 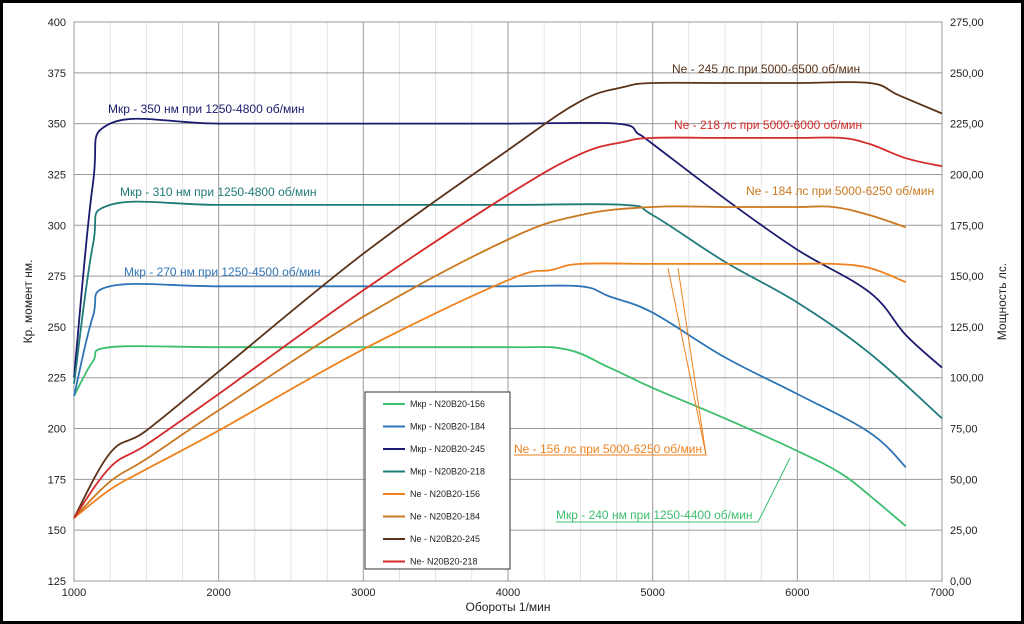 I want to click on annotation-label: Мкр - 240 нм при 1250-4400 об/мин, so click(x=654, y=515).